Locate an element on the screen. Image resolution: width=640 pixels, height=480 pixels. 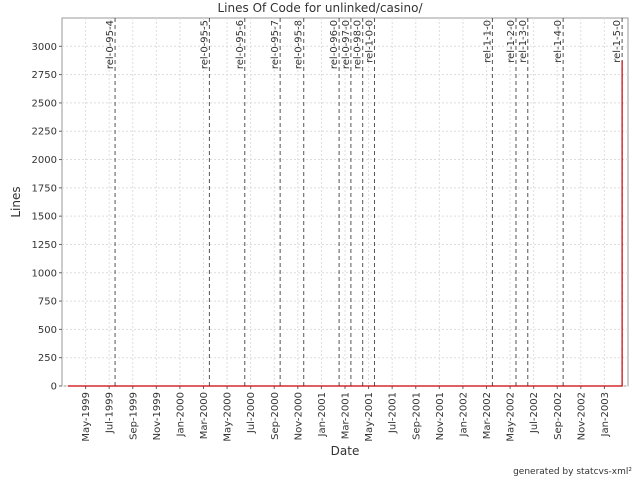
x-tick-label: May-2001 is located at coordinates (369, 417).